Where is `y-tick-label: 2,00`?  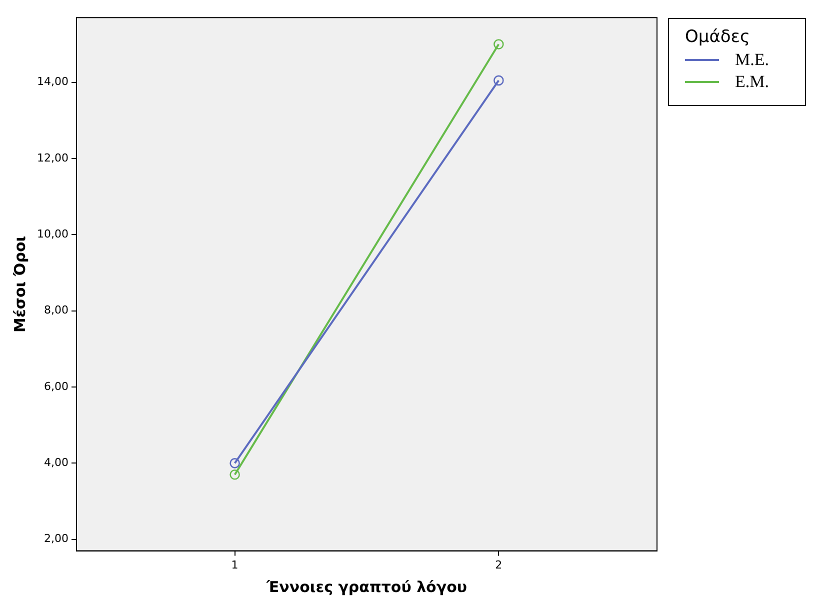
y-tick-label: 2,00 is located at coordinates (56, 539).